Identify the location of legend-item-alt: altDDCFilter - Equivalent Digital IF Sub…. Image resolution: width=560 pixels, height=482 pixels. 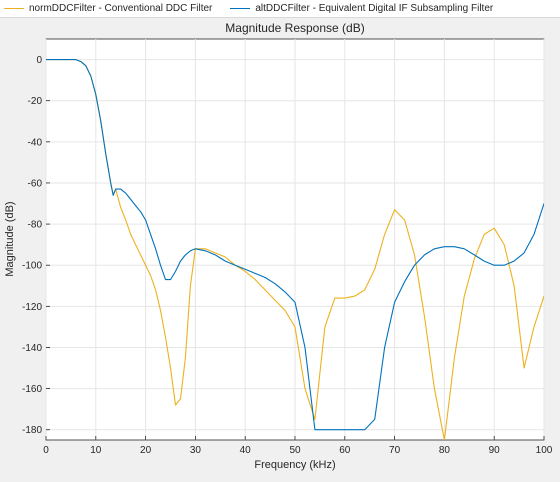
(361, 8).